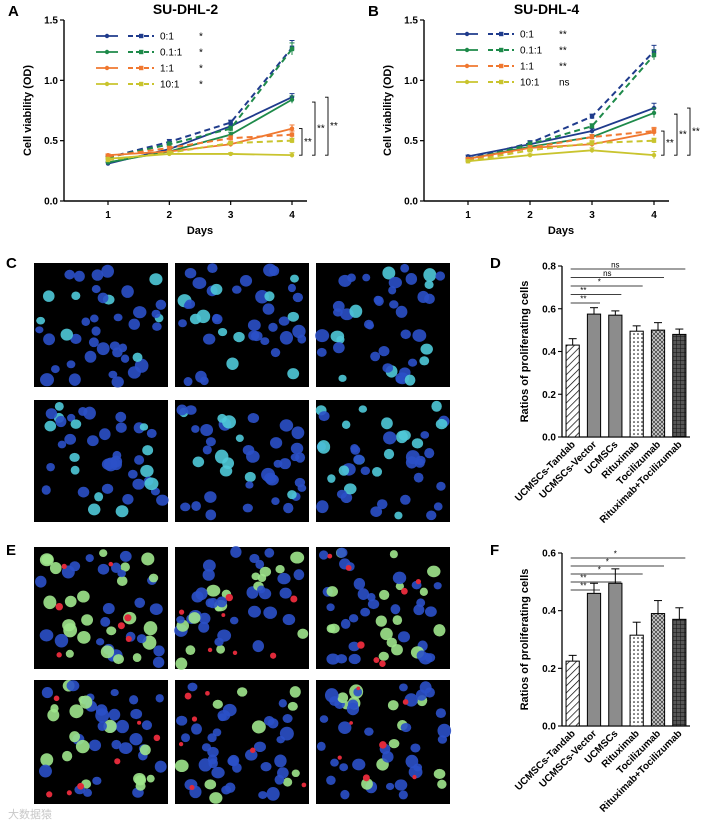  Describe the element at coordinates (51, 141) in the screenshot. I see `y-tick-label: 0.5` at that location.